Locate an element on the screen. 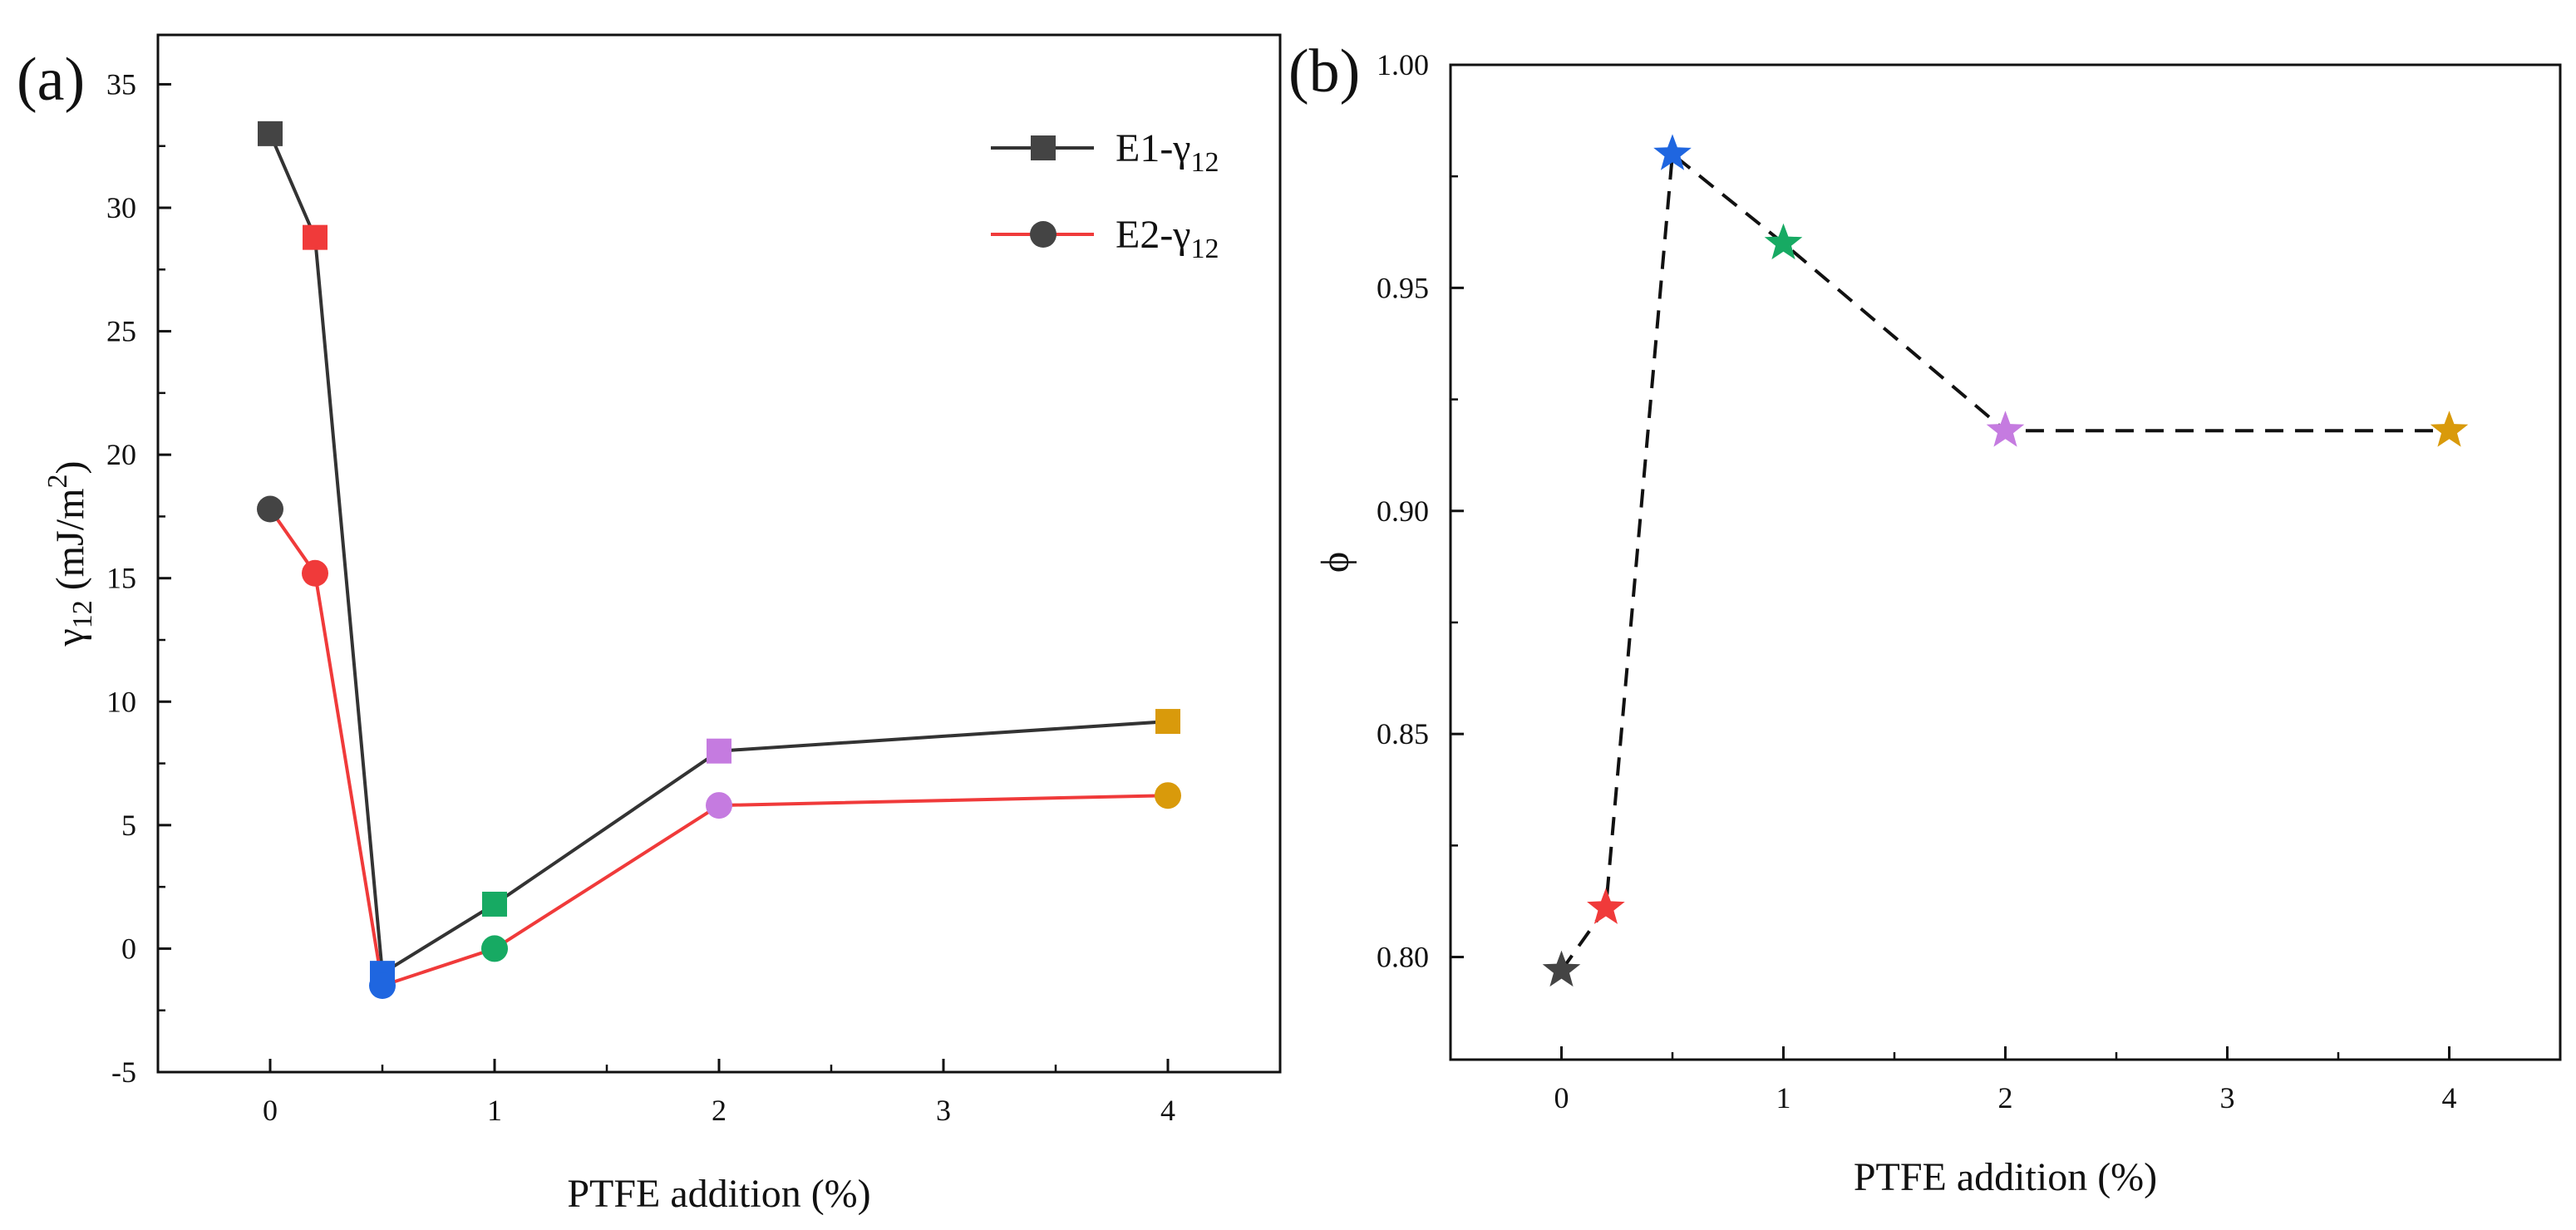 The image size is (2576, 1230). panel-b-x-tick-label: 0 is located at coordinates (1561, 1097).